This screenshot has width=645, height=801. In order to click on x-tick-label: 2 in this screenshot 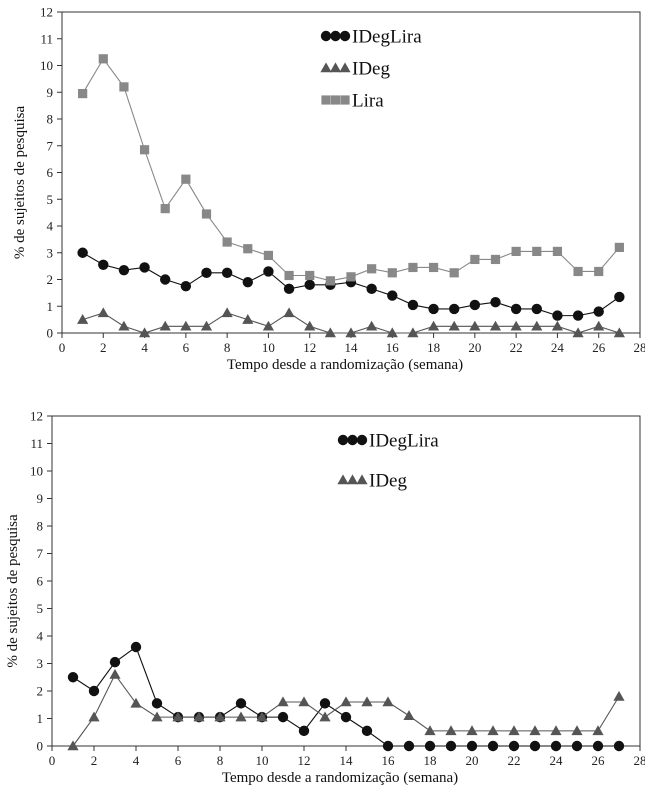, I will do `click(103, 347)`.